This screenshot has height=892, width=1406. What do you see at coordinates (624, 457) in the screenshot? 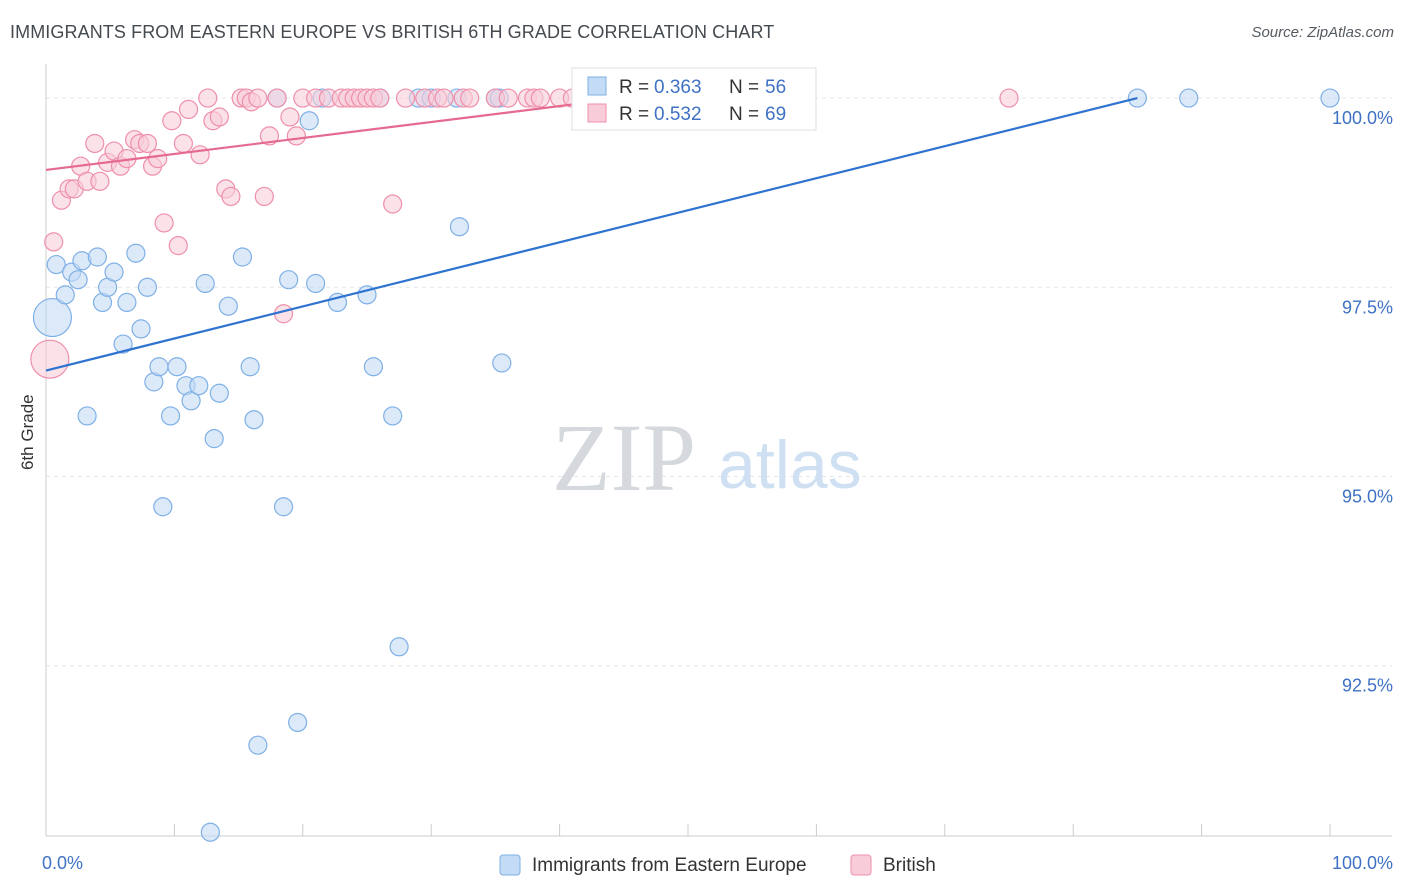
I see `watermark-zip: ZIP` at bounding box center [624, 457].